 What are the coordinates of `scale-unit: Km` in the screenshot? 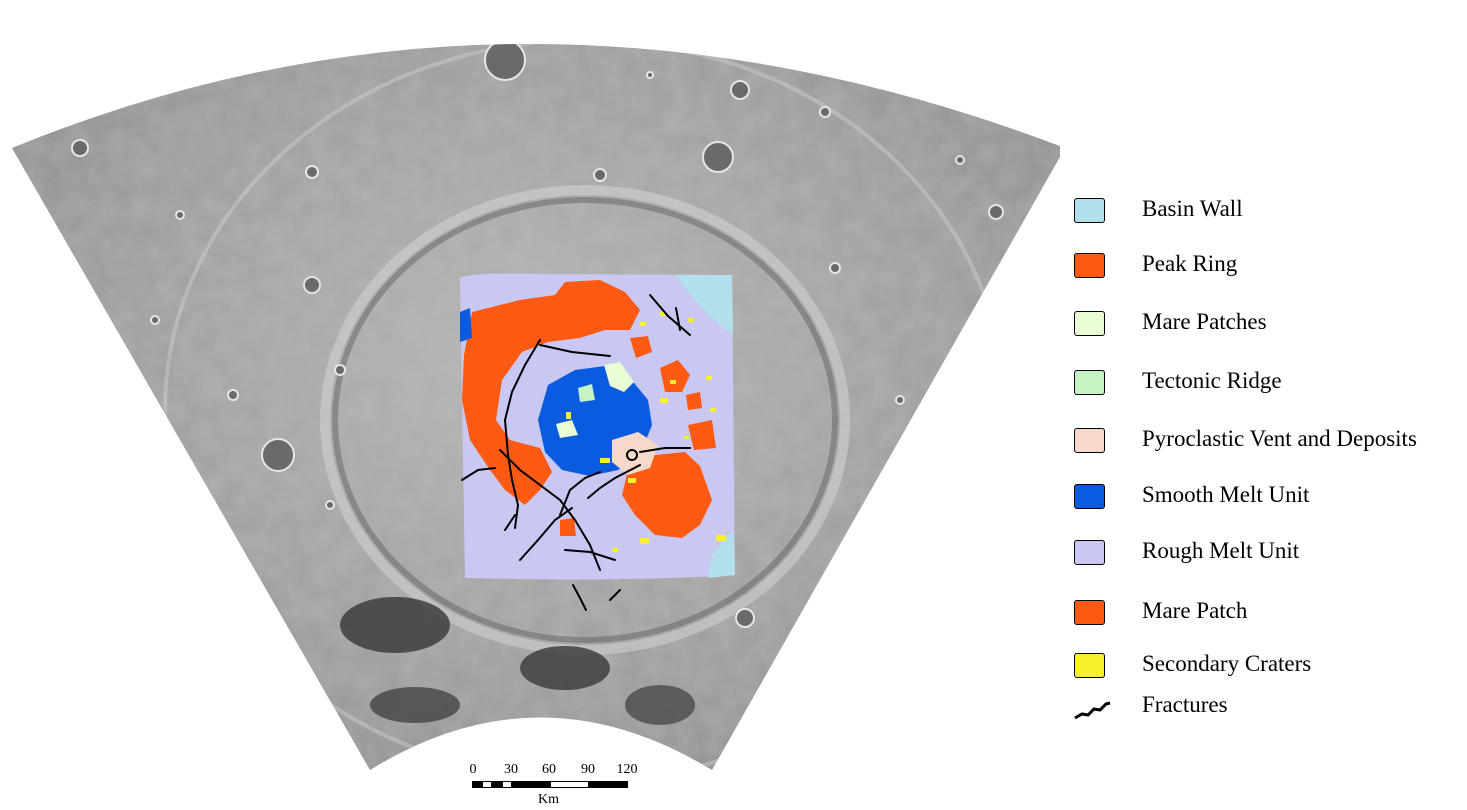 It's located at (548, 799).